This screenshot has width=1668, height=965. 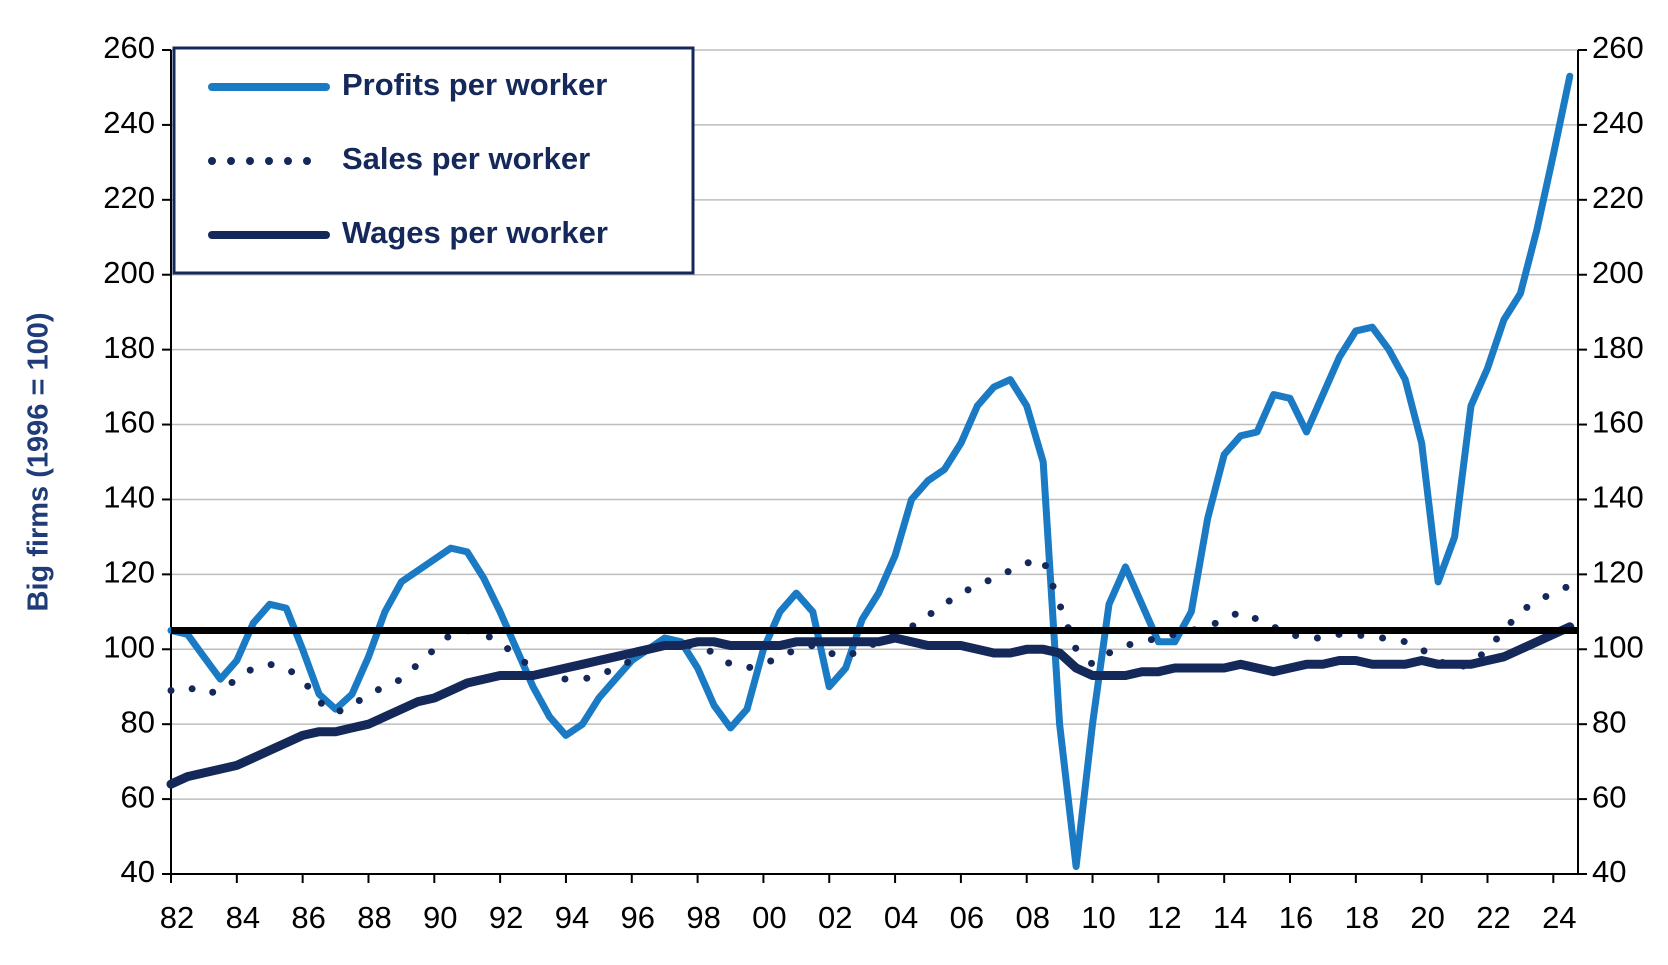 I want to click on legend-label: Profits per worker, so click(x=474, y=84).